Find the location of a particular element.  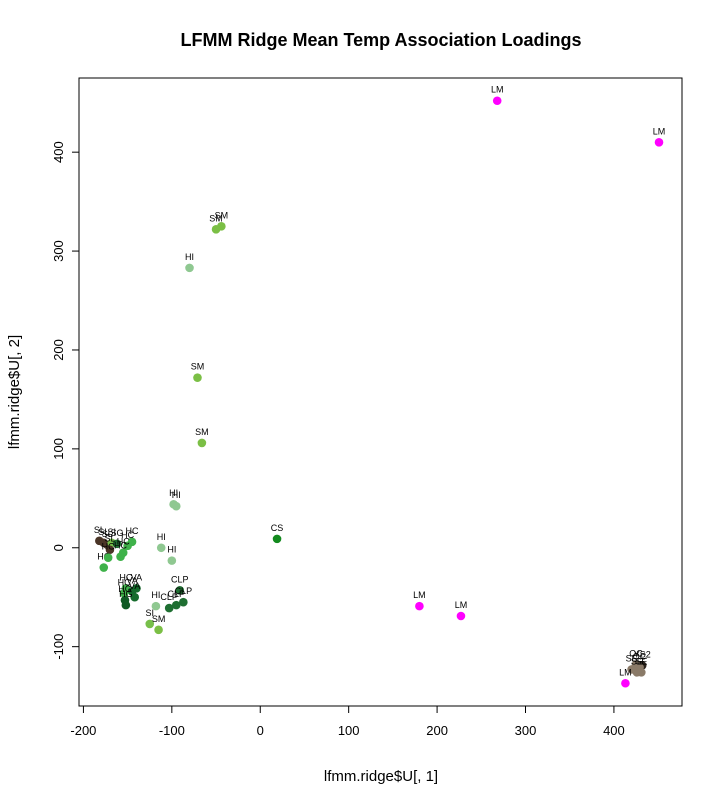

point-label: CS is located at coordinates (277, 528).